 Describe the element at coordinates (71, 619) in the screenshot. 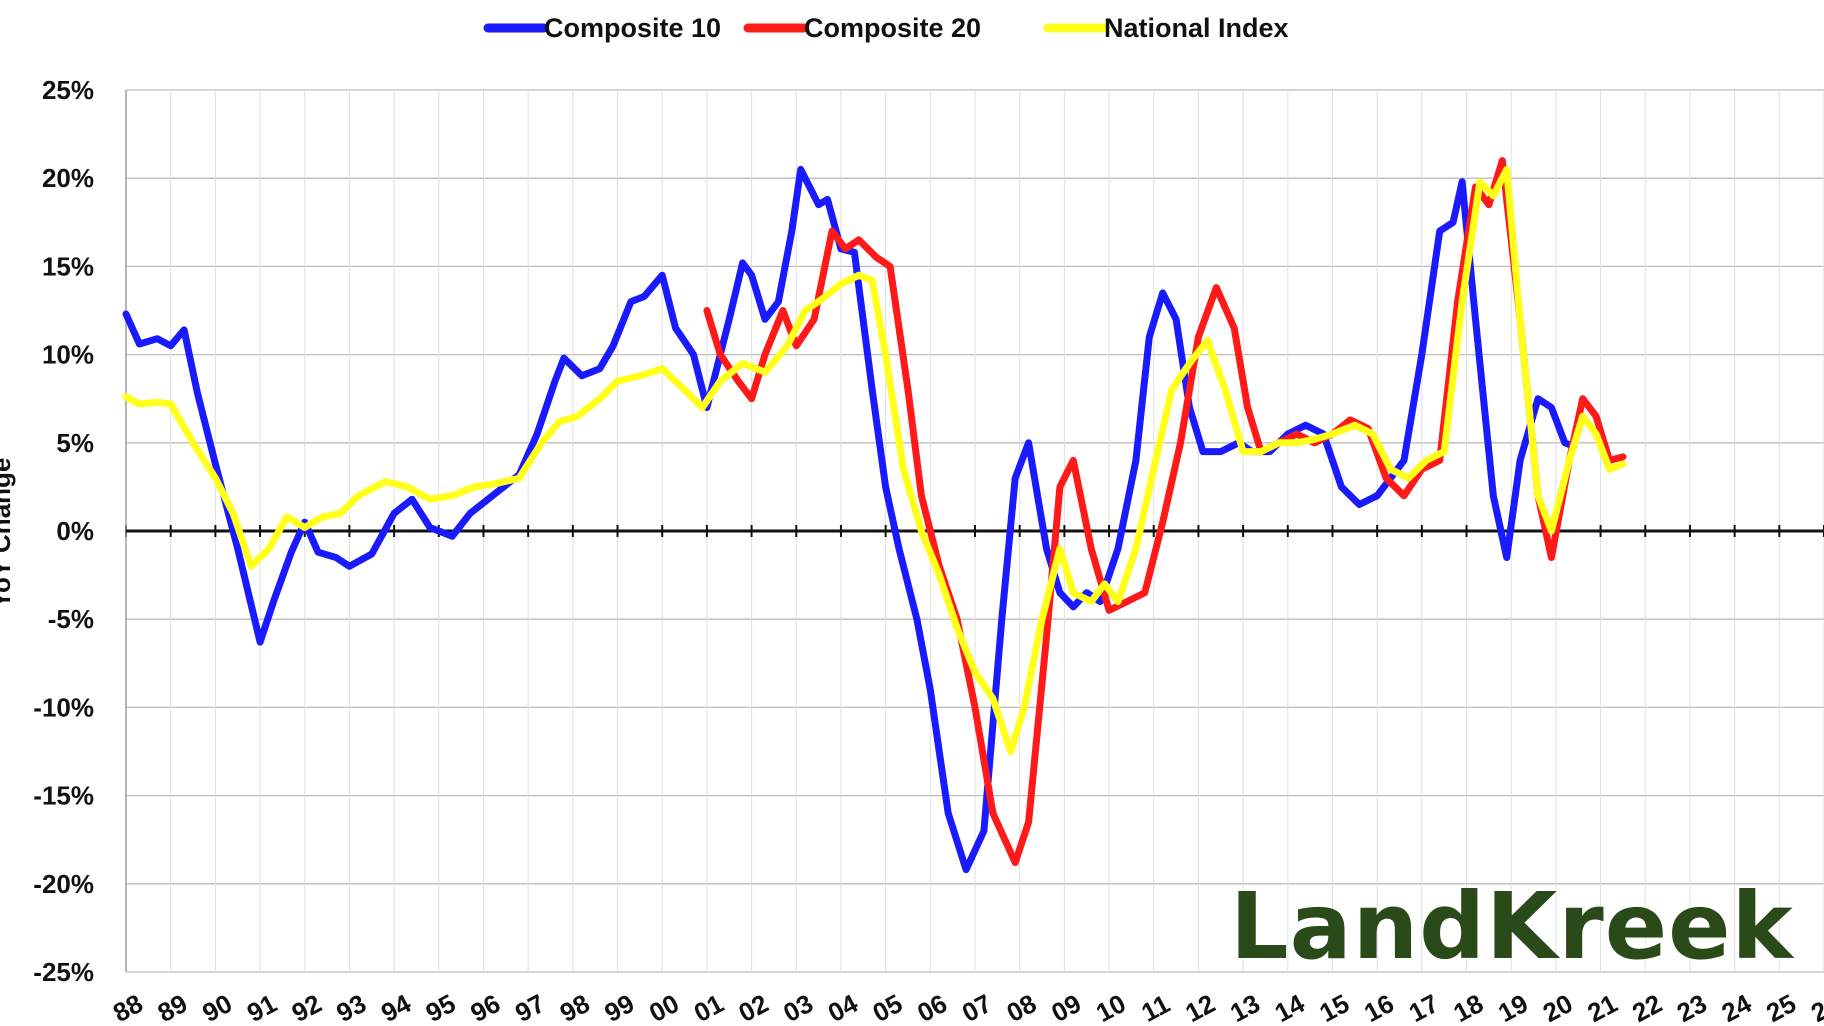

I see `y-tick-label: -5%` at that location.